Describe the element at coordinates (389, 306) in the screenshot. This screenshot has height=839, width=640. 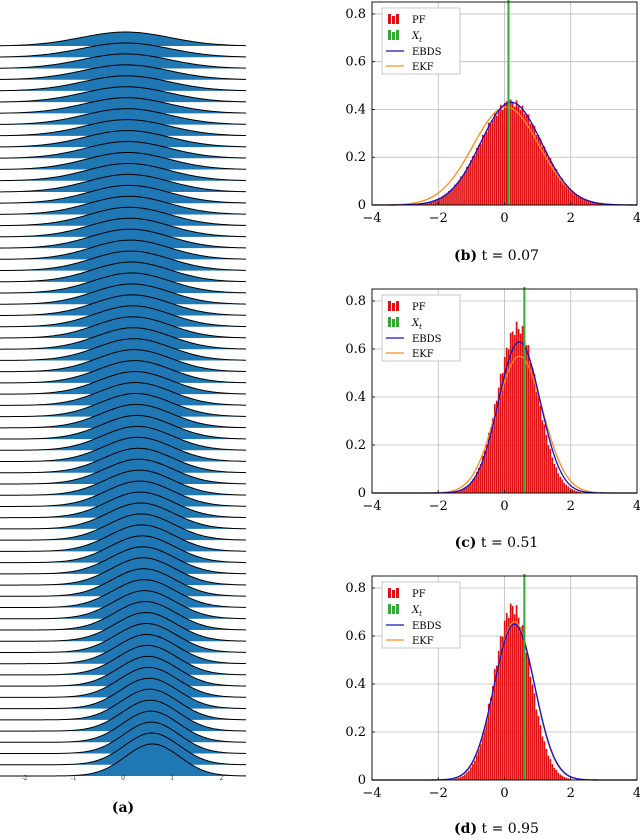
I see `legend-pf-swatch` at that location.